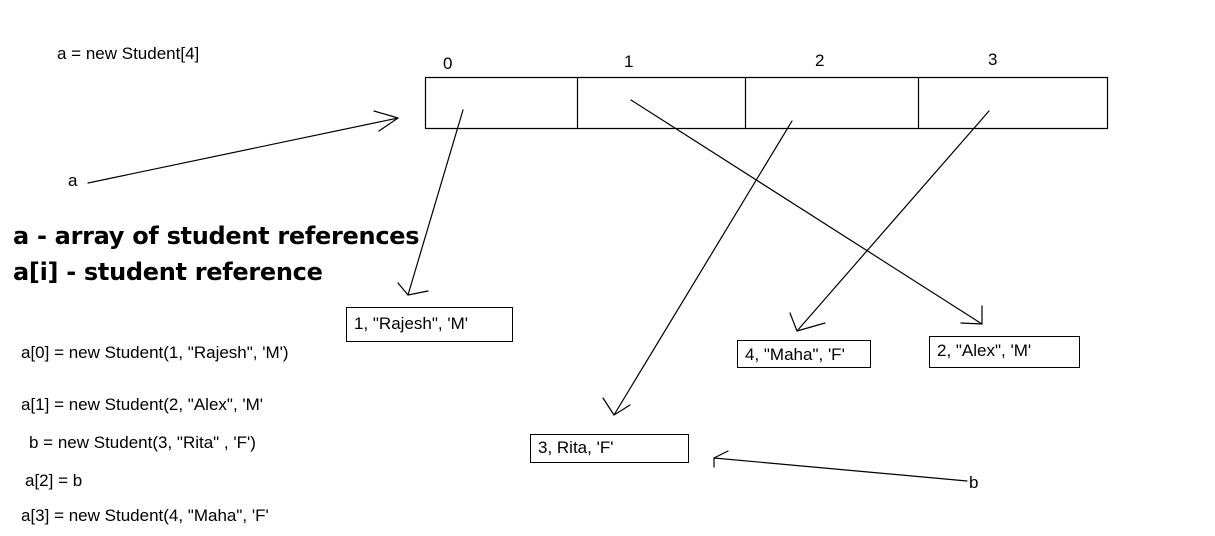  I want to click on arrowhead-a-to-array, so click(386, 121).